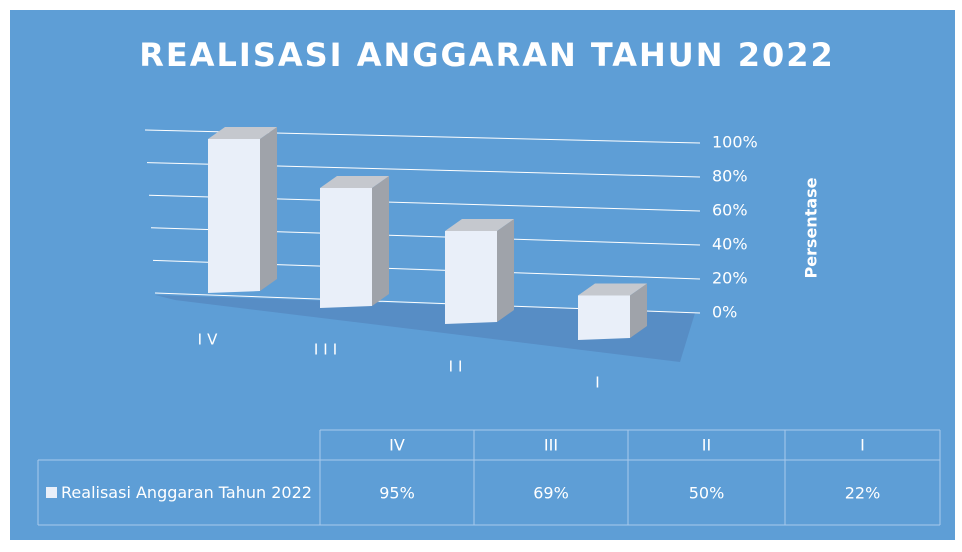  I want to click on table-value: 50%, so click(707, 493).